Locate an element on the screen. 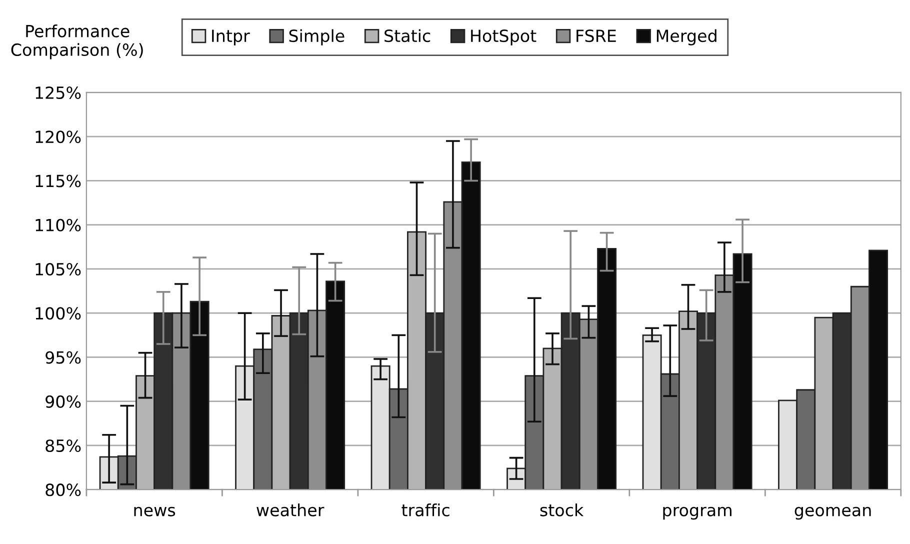  x-tick-label: weather is located at coordinates (290, 509).